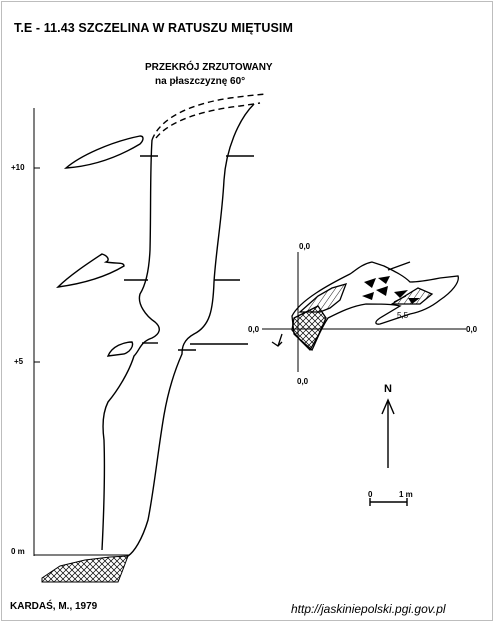  Describe the element at coordinates (254, 329) in the screenshot. I see `plan-left-label: 0,0` at that location.